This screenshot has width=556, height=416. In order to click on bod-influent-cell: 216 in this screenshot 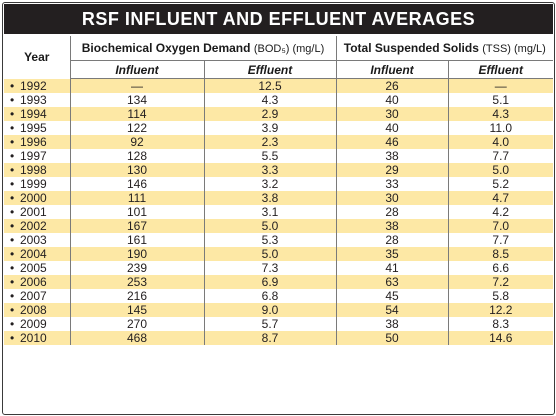, I will do `click(137, 296)`.